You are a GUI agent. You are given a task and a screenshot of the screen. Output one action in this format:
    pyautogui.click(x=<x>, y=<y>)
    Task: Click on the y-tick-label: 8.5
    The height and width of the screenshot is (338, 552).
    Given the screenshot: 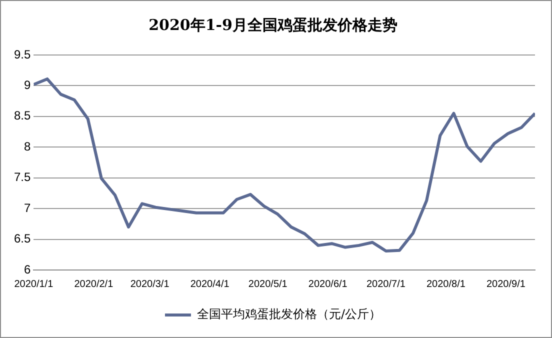 What is the action you would take?
    pyautogui.click(x=22, y=115)
    